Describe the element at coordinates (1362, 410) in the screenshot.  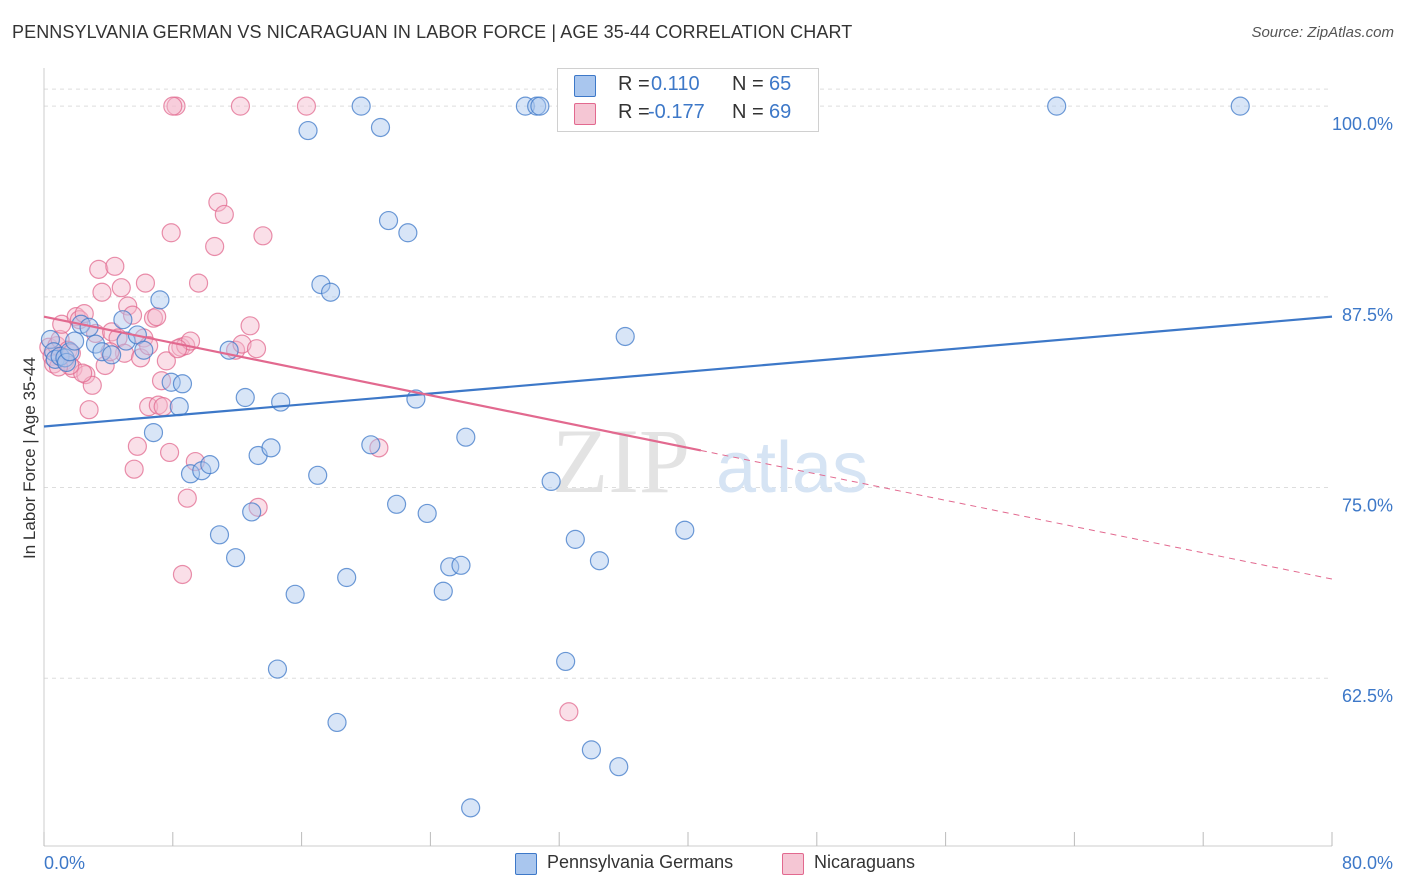
I see `y-tick-labels: 100.0% 87.5% 75.0% 62.5%` at that location.